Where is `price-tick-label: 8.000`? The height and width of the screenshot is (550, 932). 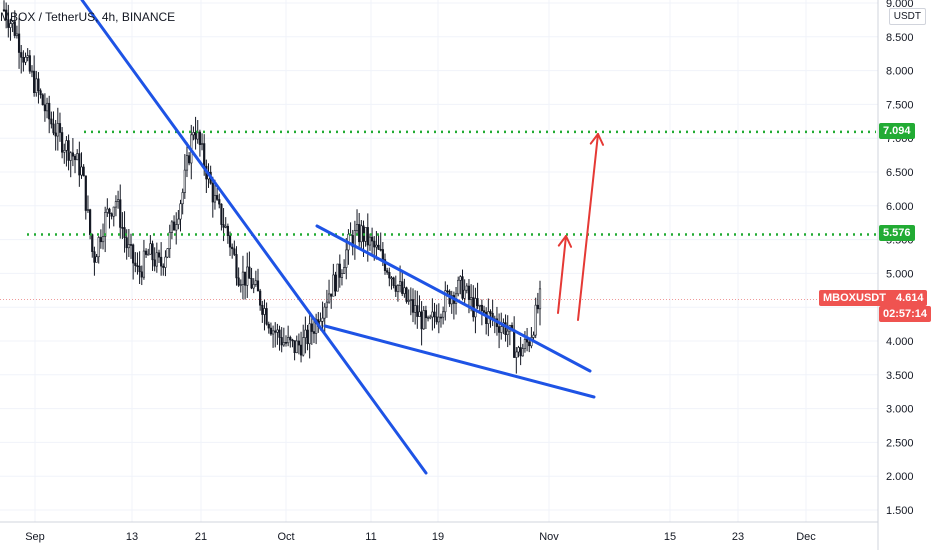 price-tick-label: 8.000 is located at coordinates (900, 72).